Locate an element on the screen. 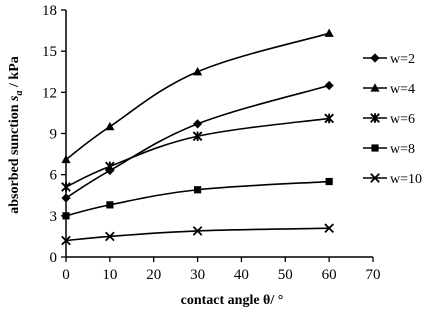 This screenshot has width=431, height=320. y-axis-title: absorbed sunction sa / kPa is located at coordinates (16, 135).